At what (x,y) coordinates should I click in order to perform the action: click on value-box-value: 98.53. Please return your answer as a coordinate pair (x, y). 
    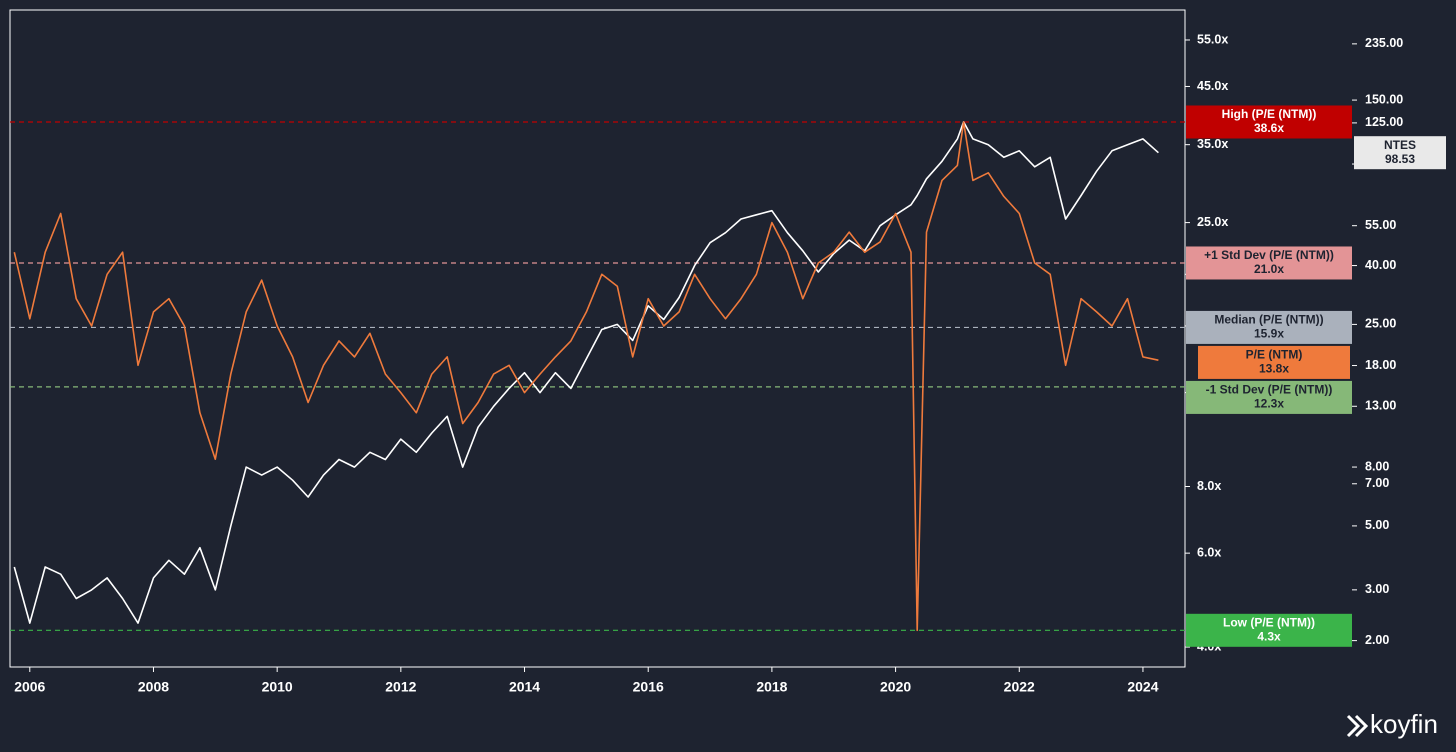
    Looking at the image, I should click on (1400, 159).